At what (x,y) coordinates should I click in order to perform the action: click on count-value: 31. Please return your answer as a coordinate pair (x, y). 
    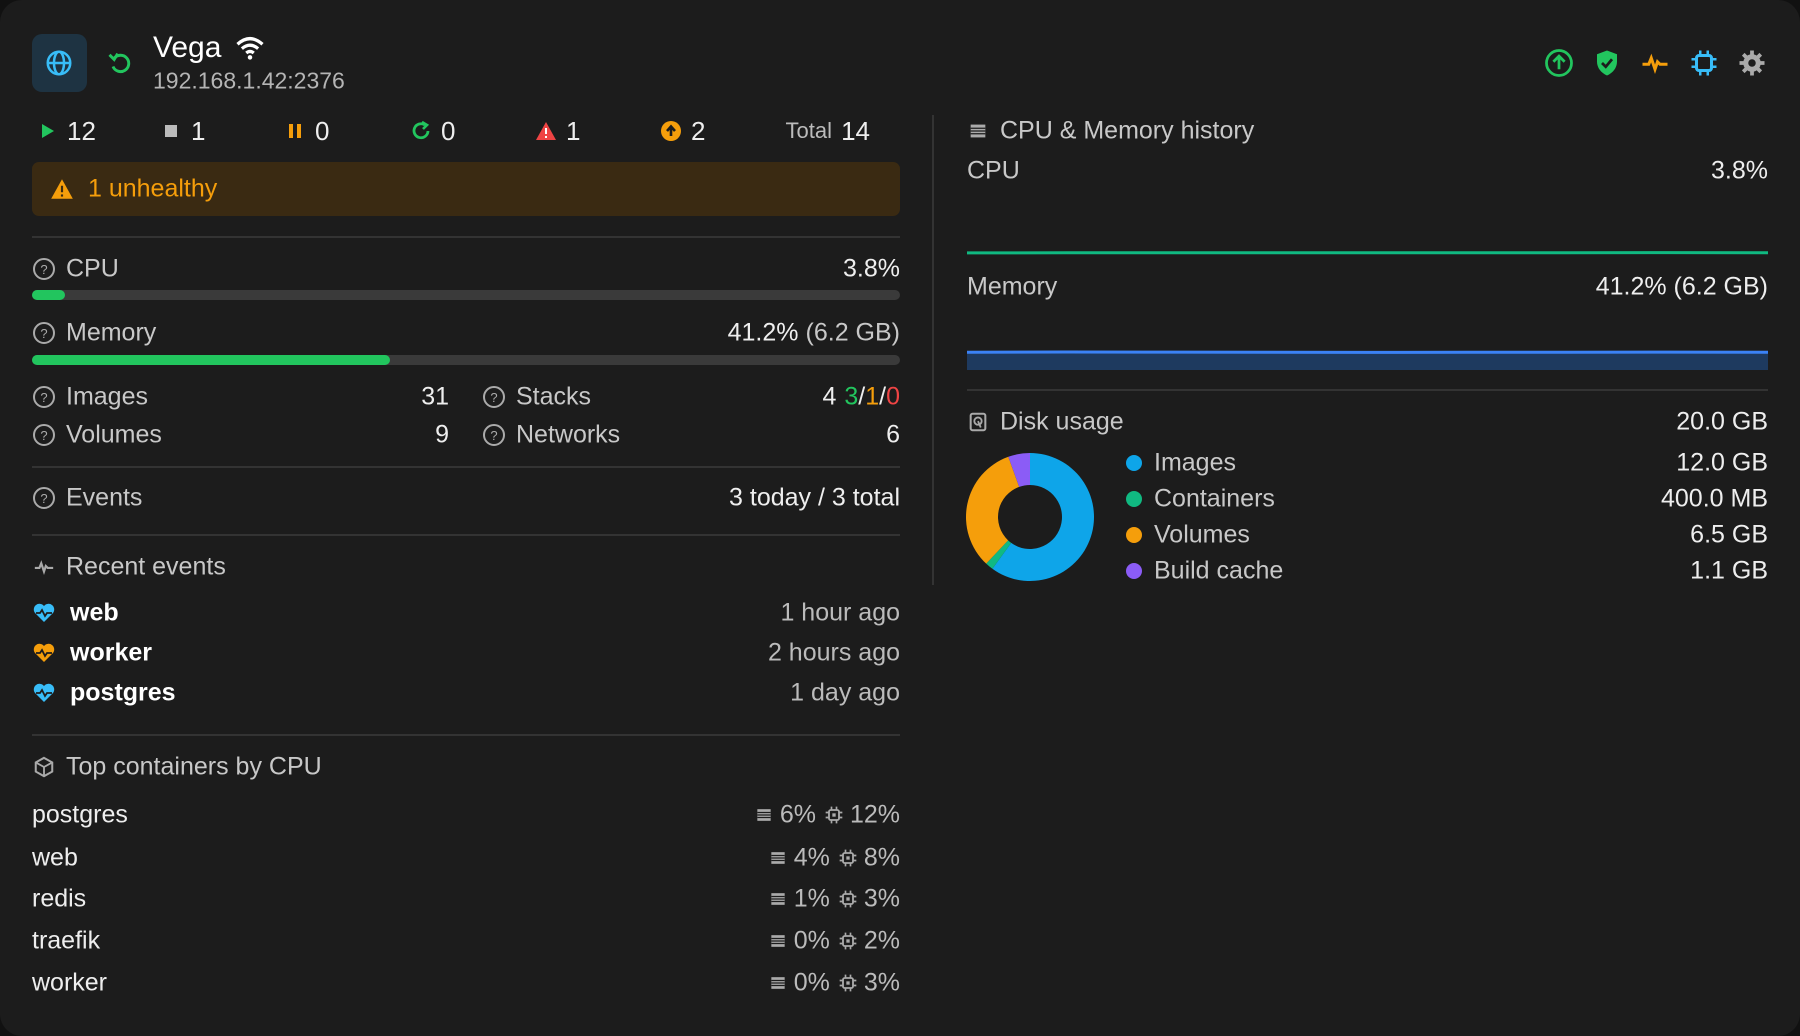
    Looking at the image, I should click on (435, 396).